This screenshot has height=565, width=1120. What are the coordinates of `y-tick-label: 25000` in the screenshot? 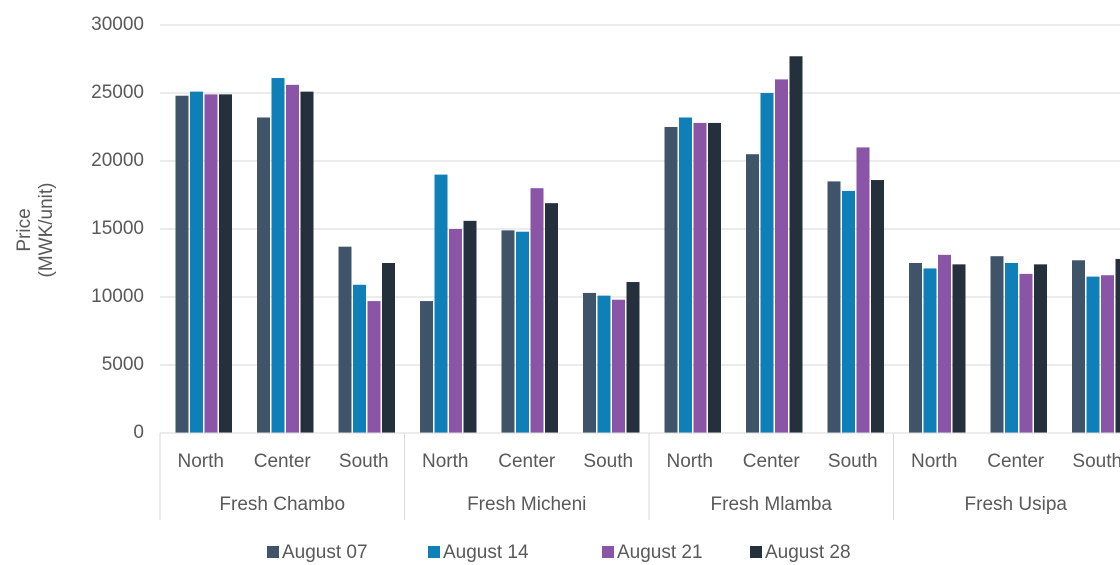 It's located at (117, 92).